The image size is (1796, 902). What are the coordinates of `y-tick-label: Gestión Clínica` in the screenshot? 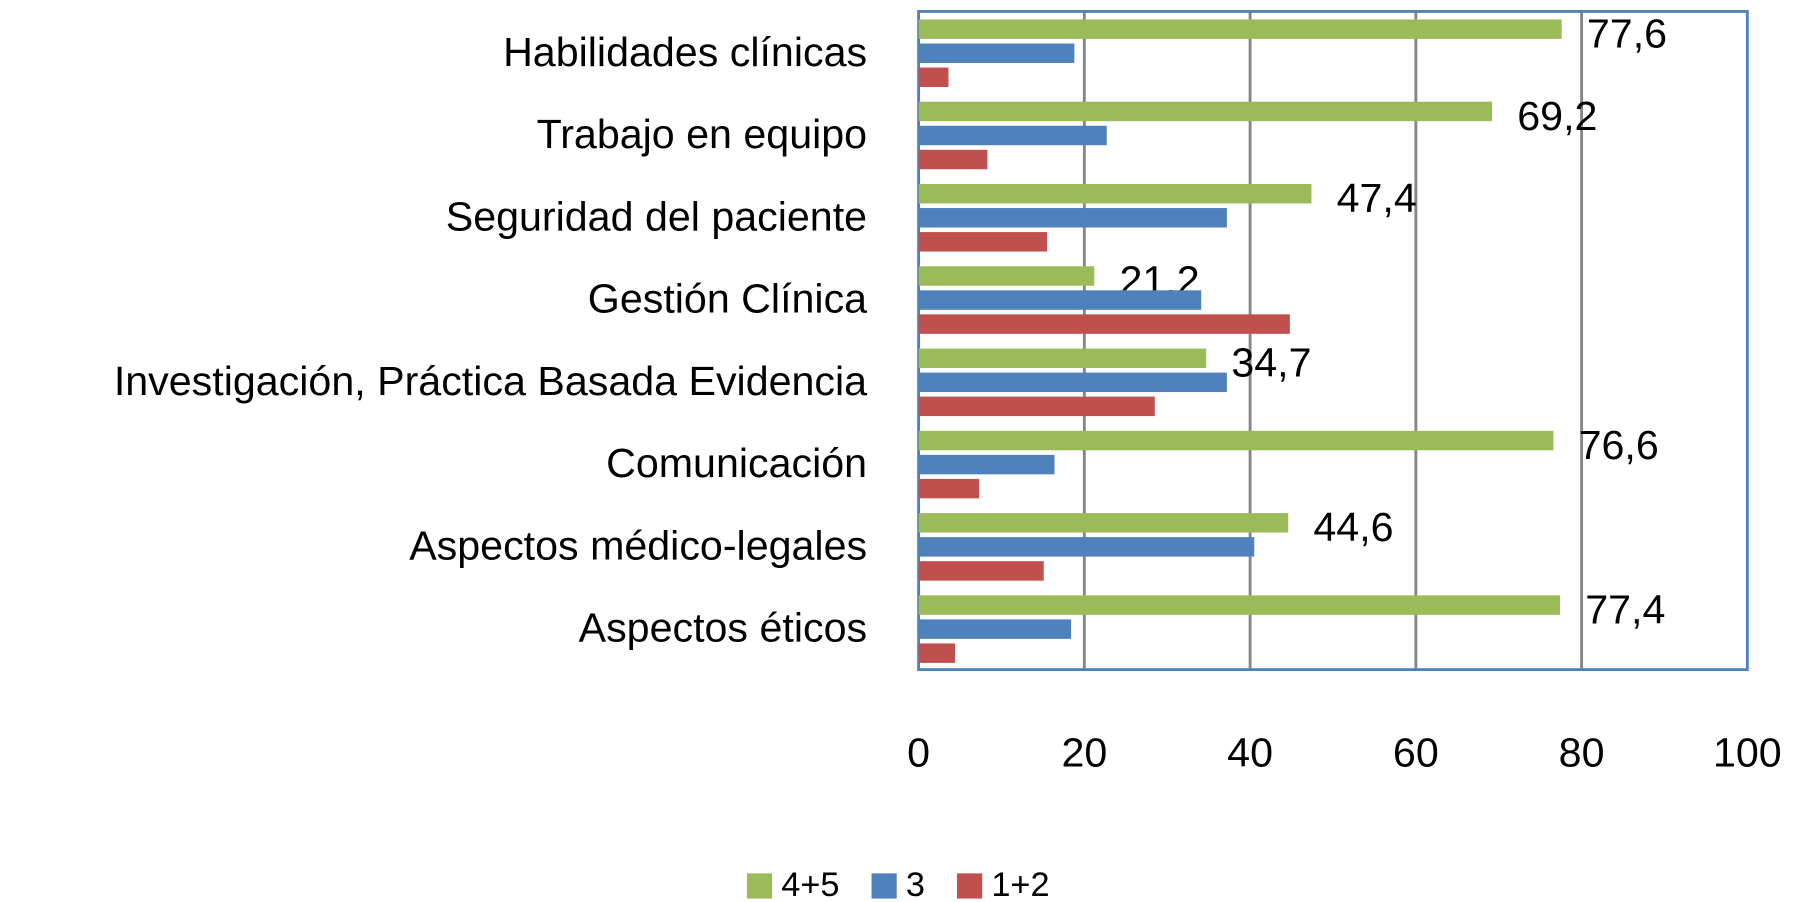 It's located at (727, 299).